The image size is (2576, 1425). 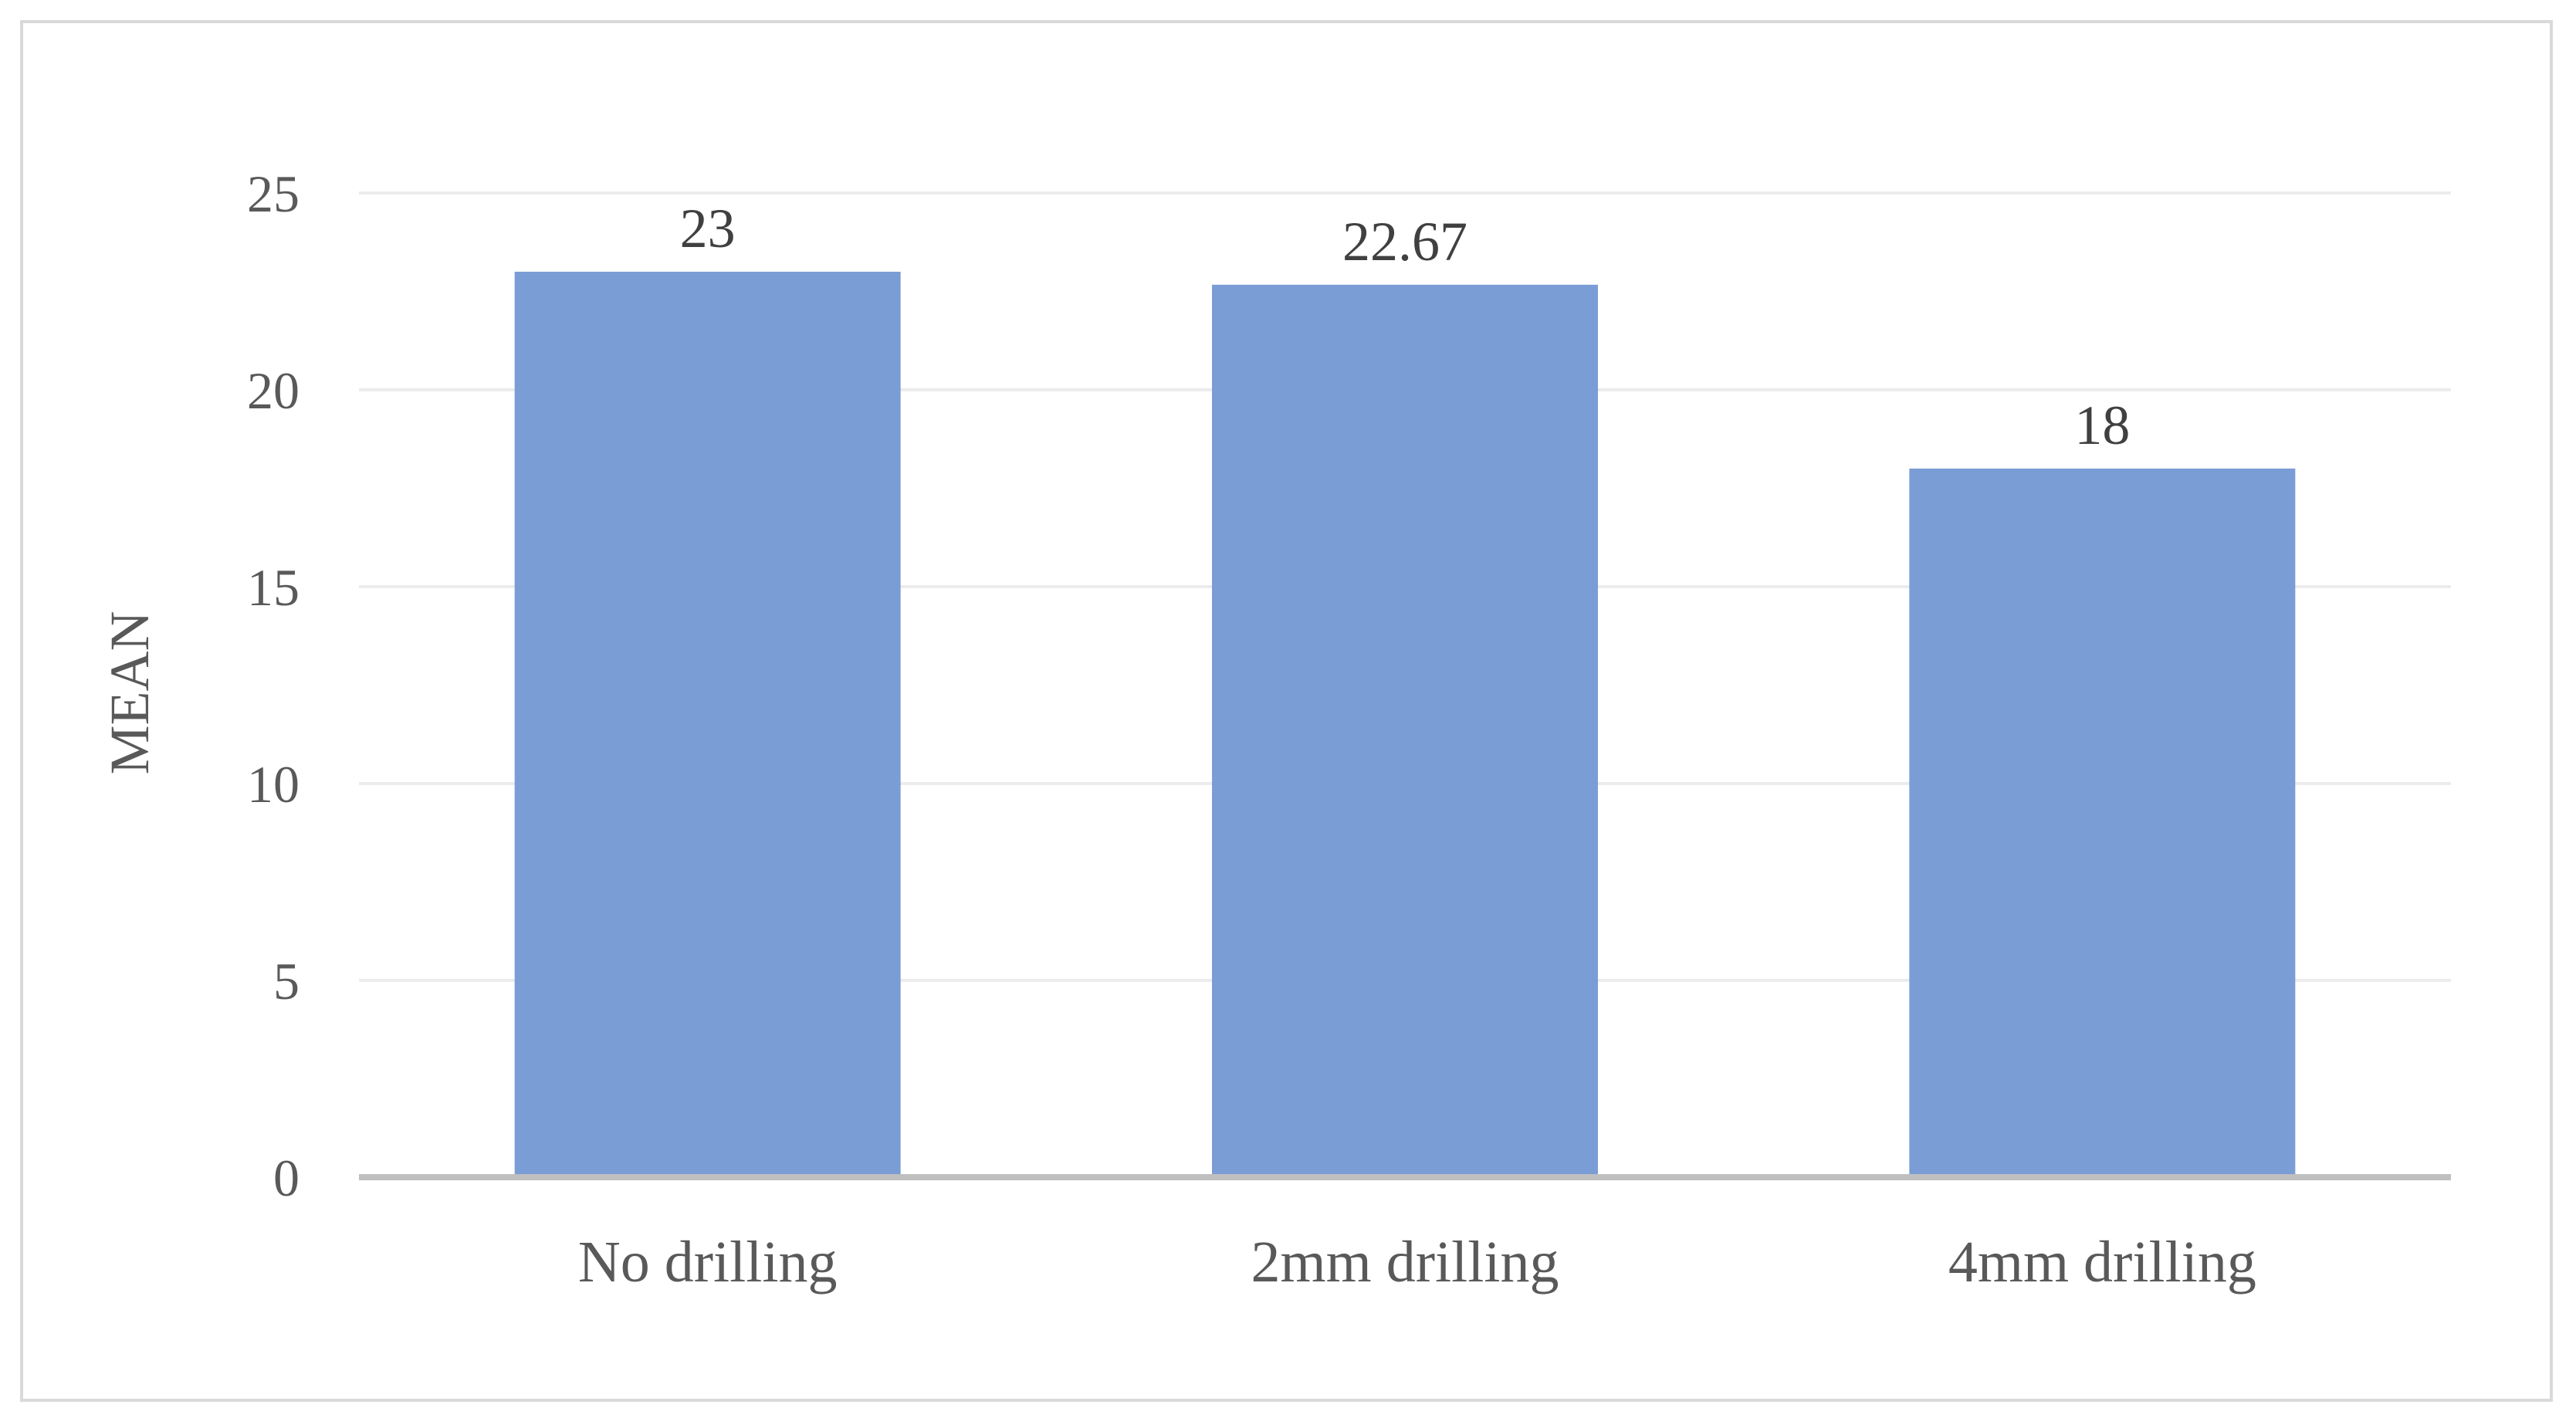 What do you see at coordinates (286, 1178) in the screenshot?
I see `y-tick-label: 0` at bounding box center [286, 1178].